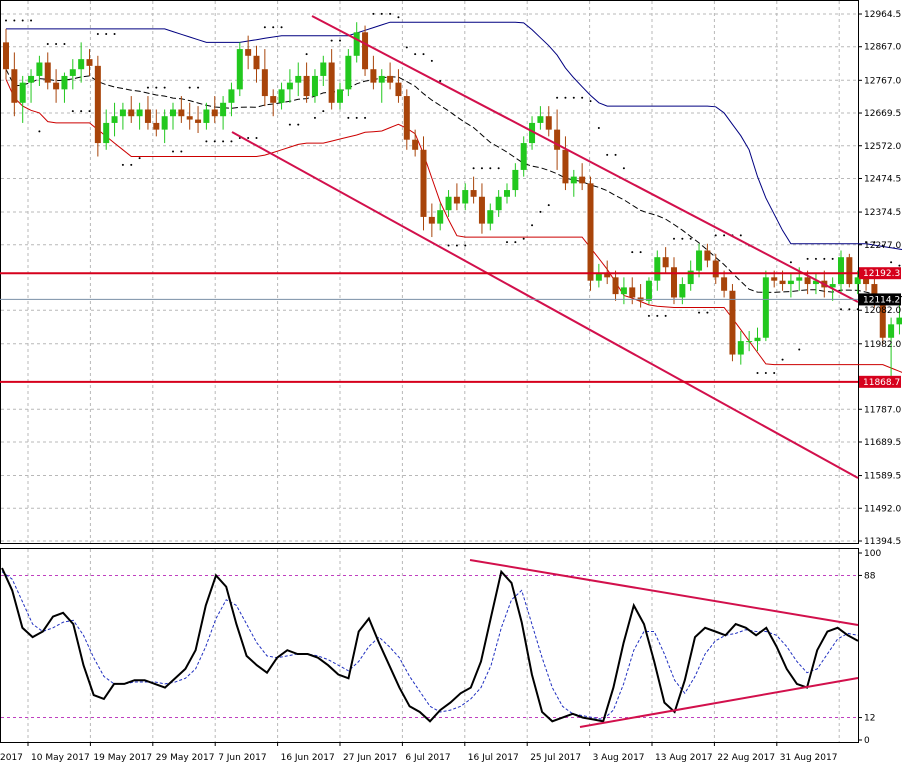 The width and height of the screenshot is (902, 774). I want to click on y-tick-label: 12474.5, so click(882, 179).